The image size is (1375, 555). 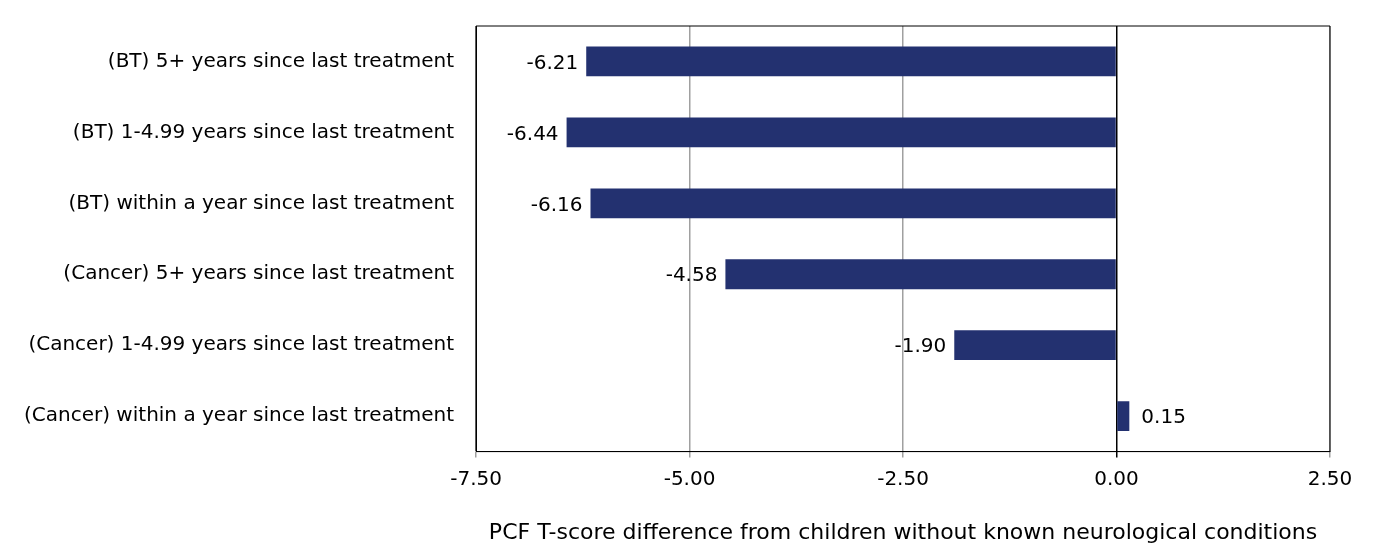 I want to click on x-tick-label: -5.00, so click(x=689, y=477).